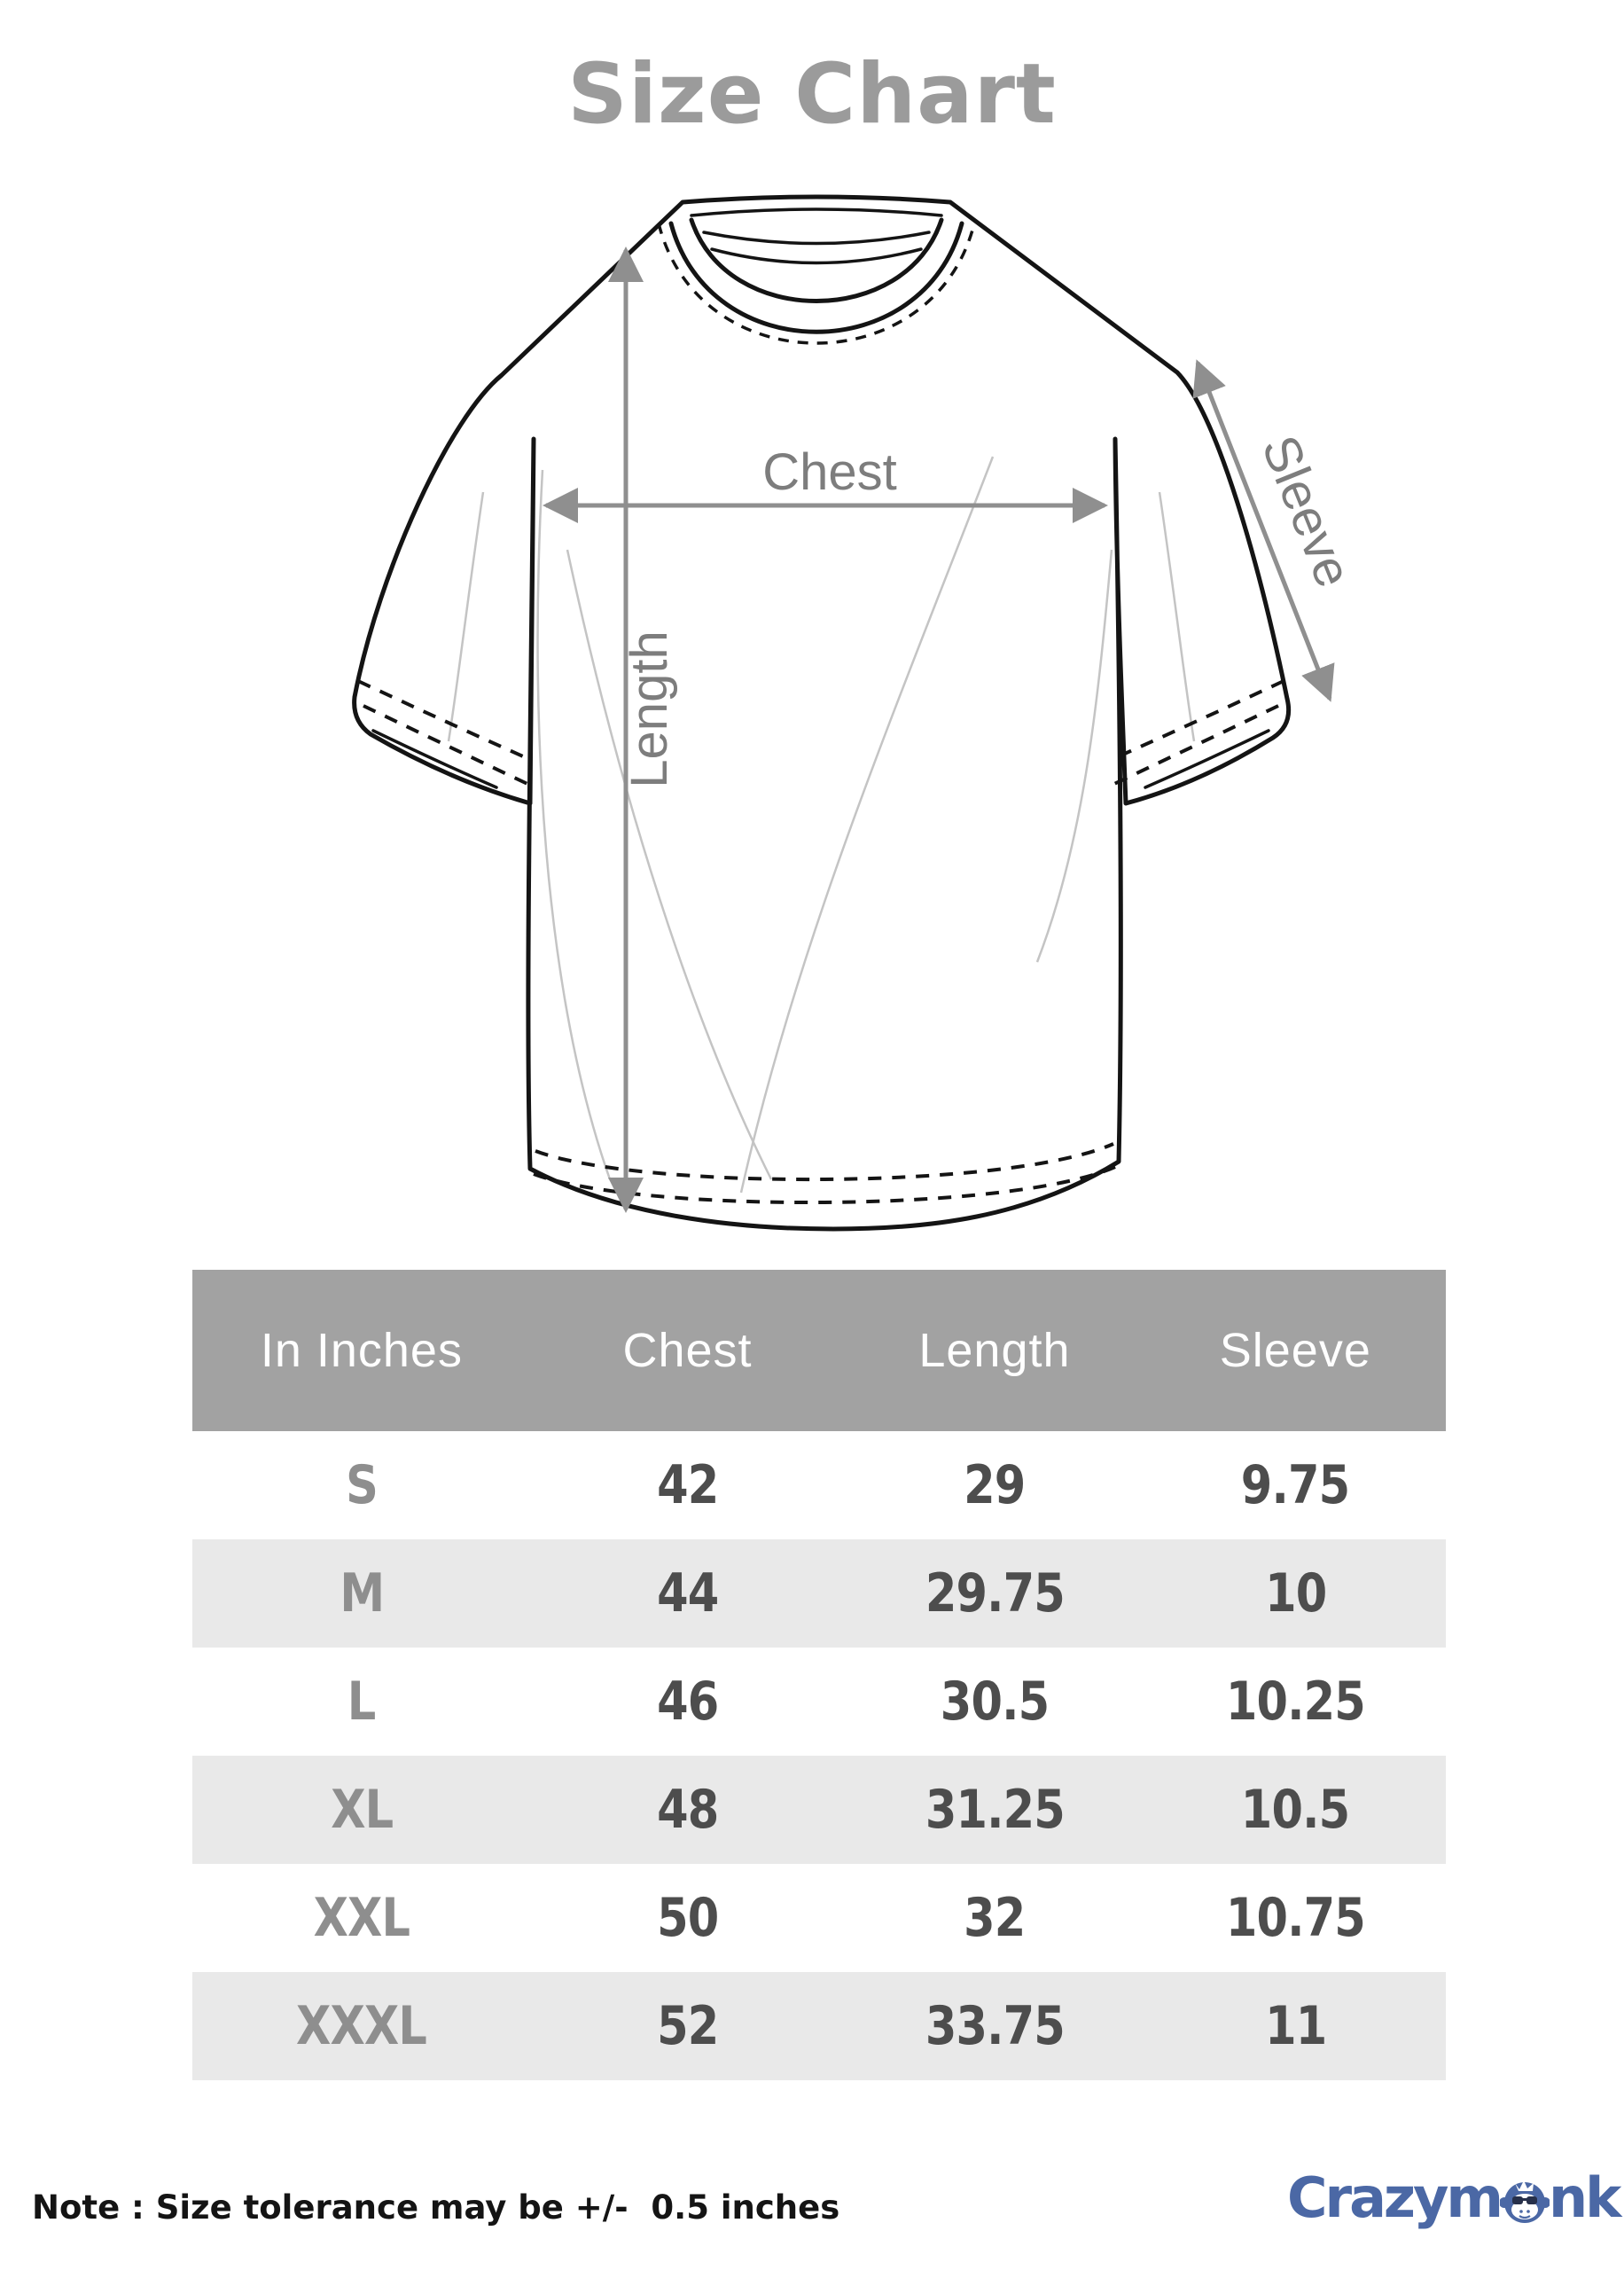 The width and height of the screenshot is (1624, 2270). What do you see at coordinates (995, 1702) in the screenshot?
I see `length-value: 30.5` at bounding box center [995, 1702].